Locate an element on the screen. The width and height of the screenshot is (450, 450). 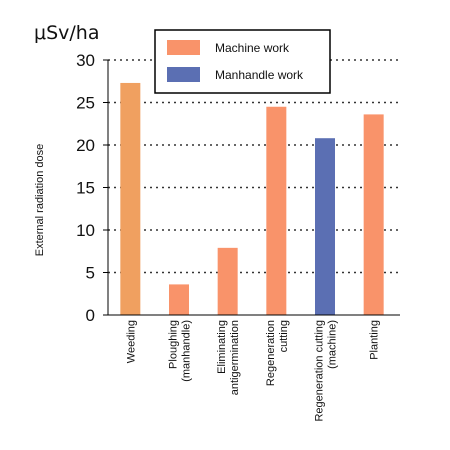
category-label: Eliminating is located at coordinates (222, 347).